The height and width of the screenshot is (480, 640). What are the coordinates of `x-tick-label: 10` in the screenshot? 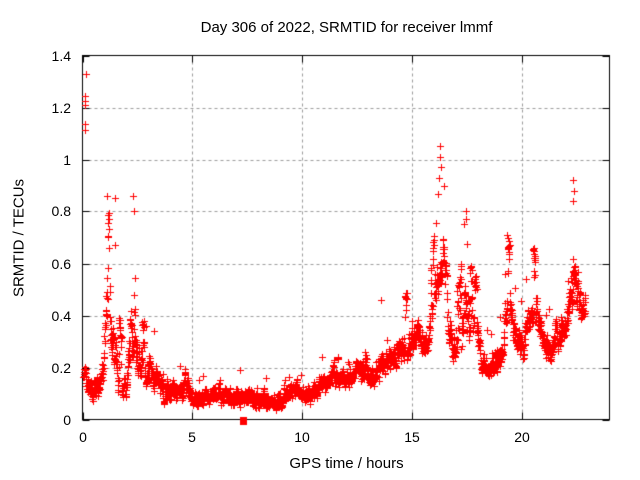 It's located at (302, 437).